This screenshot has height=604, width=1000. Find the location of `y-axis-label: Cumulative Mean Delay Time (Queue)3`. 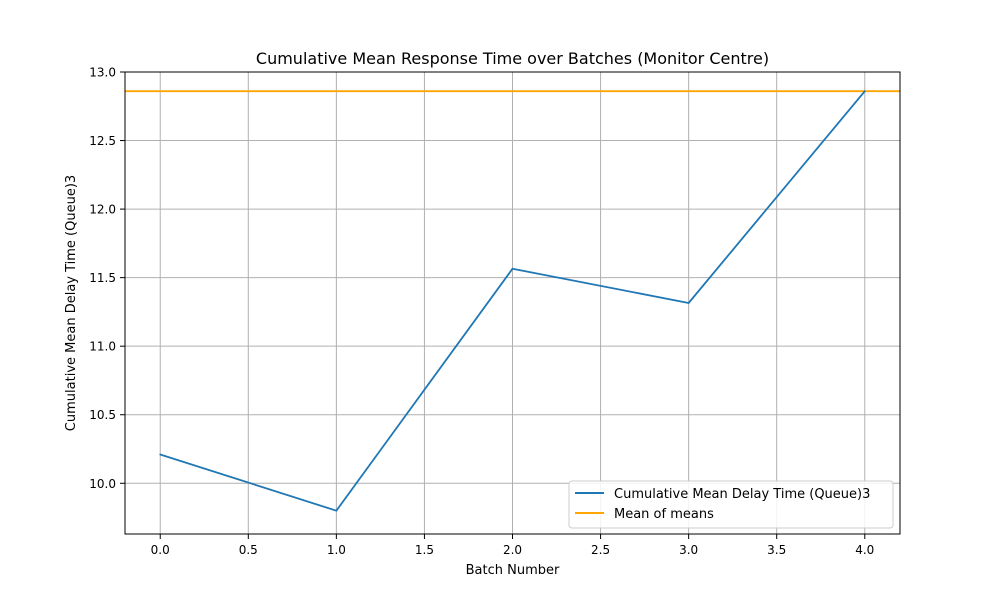

y-axis-label: Cumulative Mean Delay Time (Queue)3 is located at coordinates (71, 303).